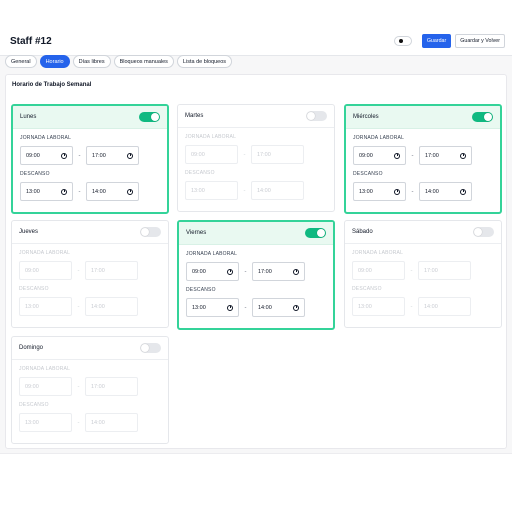 The image size is (512, 512). What do you see at coordinates (256, 116) in the screenshot?
I see `day-card-header: Martes` at bounding box center [256, 116].